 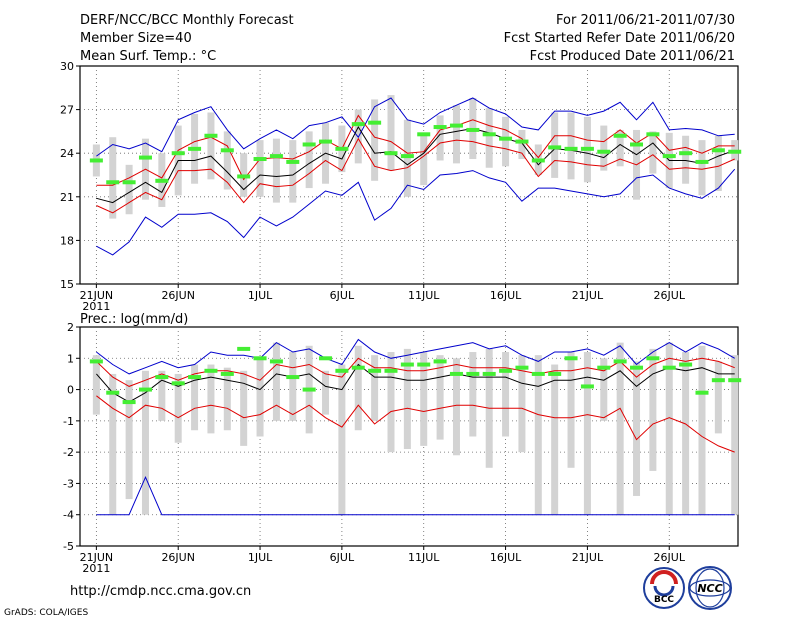 What do you see at coordinates (670, 295) in the screenshot?
I see `x-tick-label: 26JUL` at bounding box center [670, 295].